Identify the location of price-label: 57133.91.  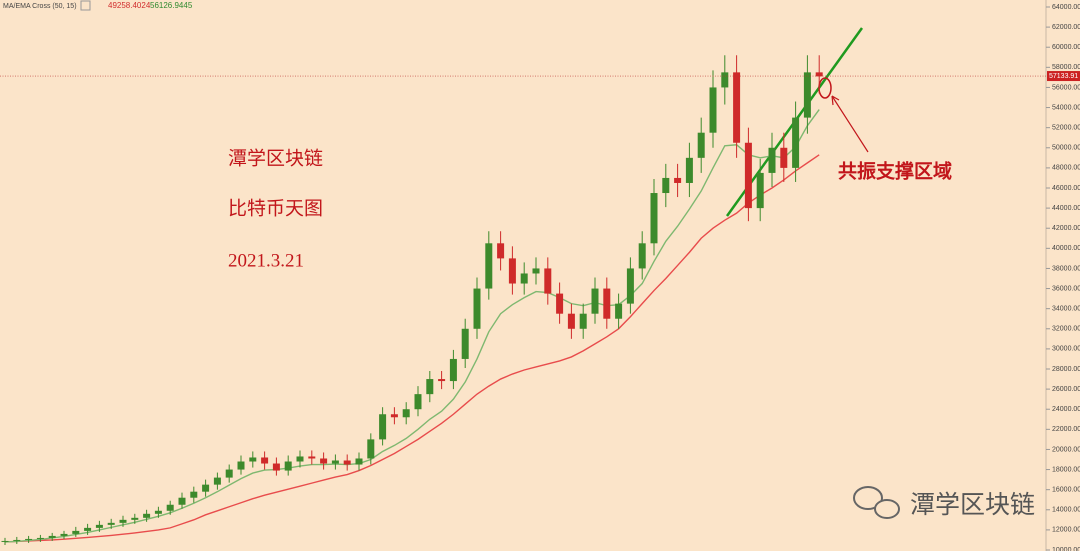
(1063, 76).